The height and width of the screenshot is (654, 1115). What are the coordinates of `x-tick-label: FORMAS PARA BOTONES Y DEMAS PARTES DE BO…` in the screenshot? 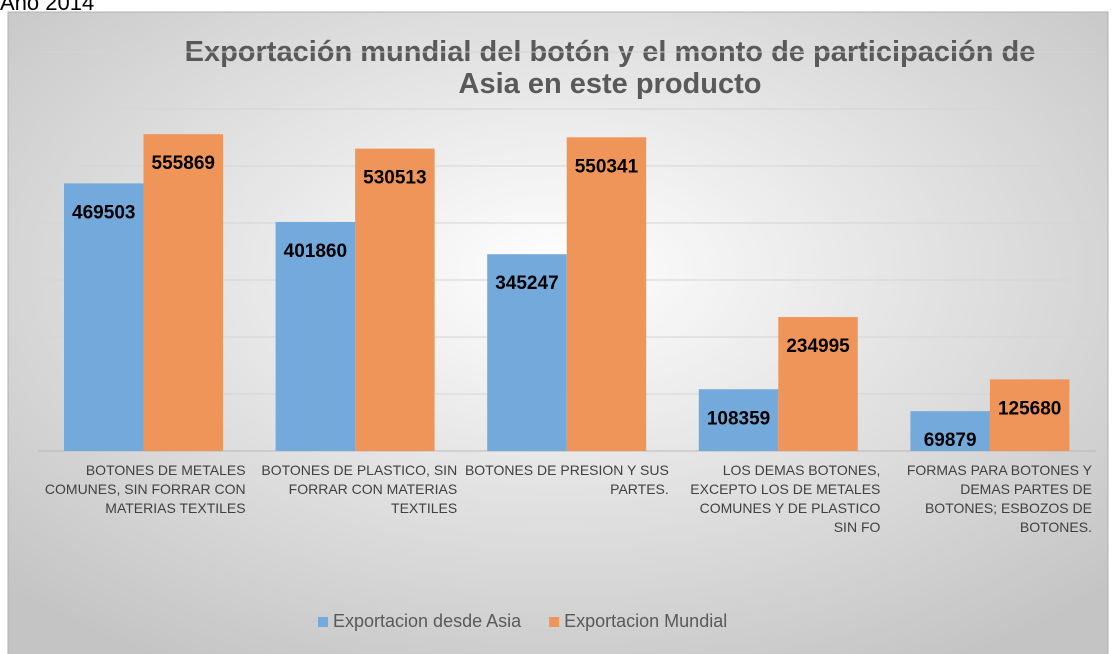 It's located at (999, 498).